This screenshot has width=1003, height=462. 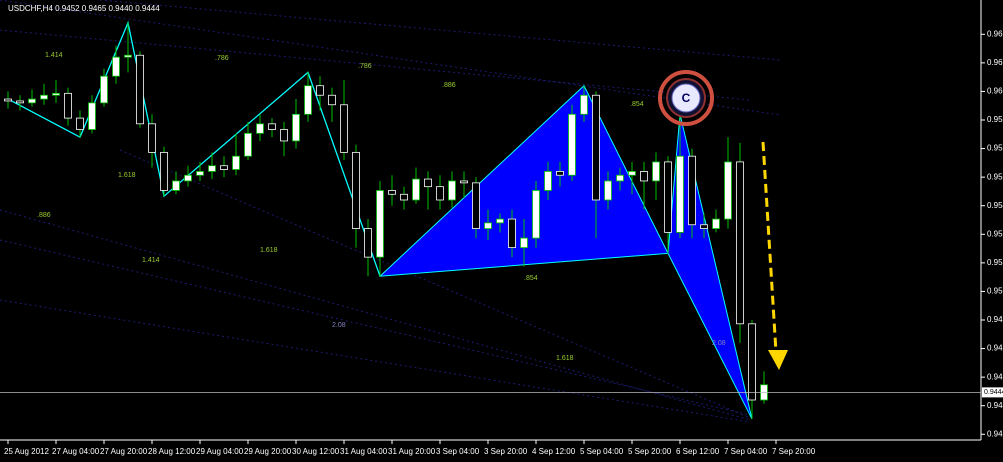 What do you see at coordinates (995, 205) in the screenshot?
I see `y-tick-label: 0.954` at bounding box center [995, 205].